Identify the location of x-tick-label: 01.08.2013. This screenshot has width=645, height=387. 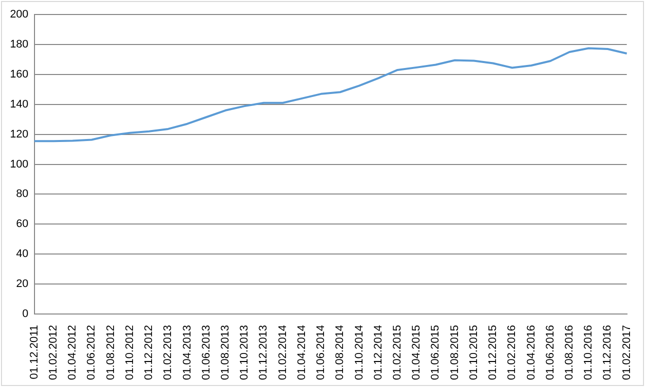
(225, 352).